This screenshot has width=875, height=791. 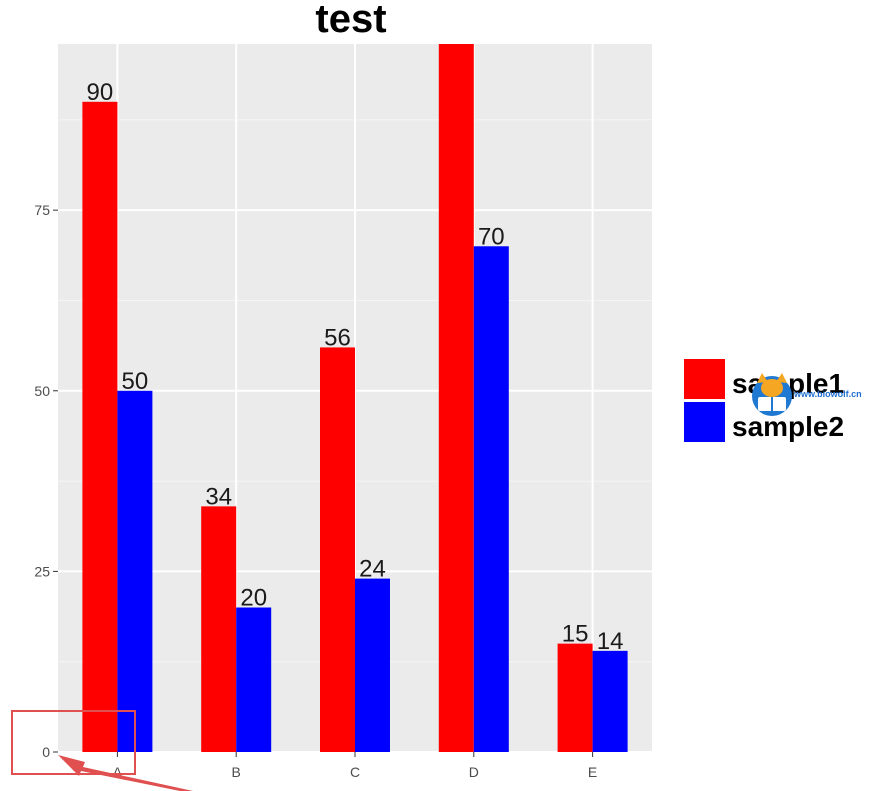 What do you see at coordinates (456, 398) in the screenshot?
I see `bar-sample1-D` at bounding box center [456, 398].